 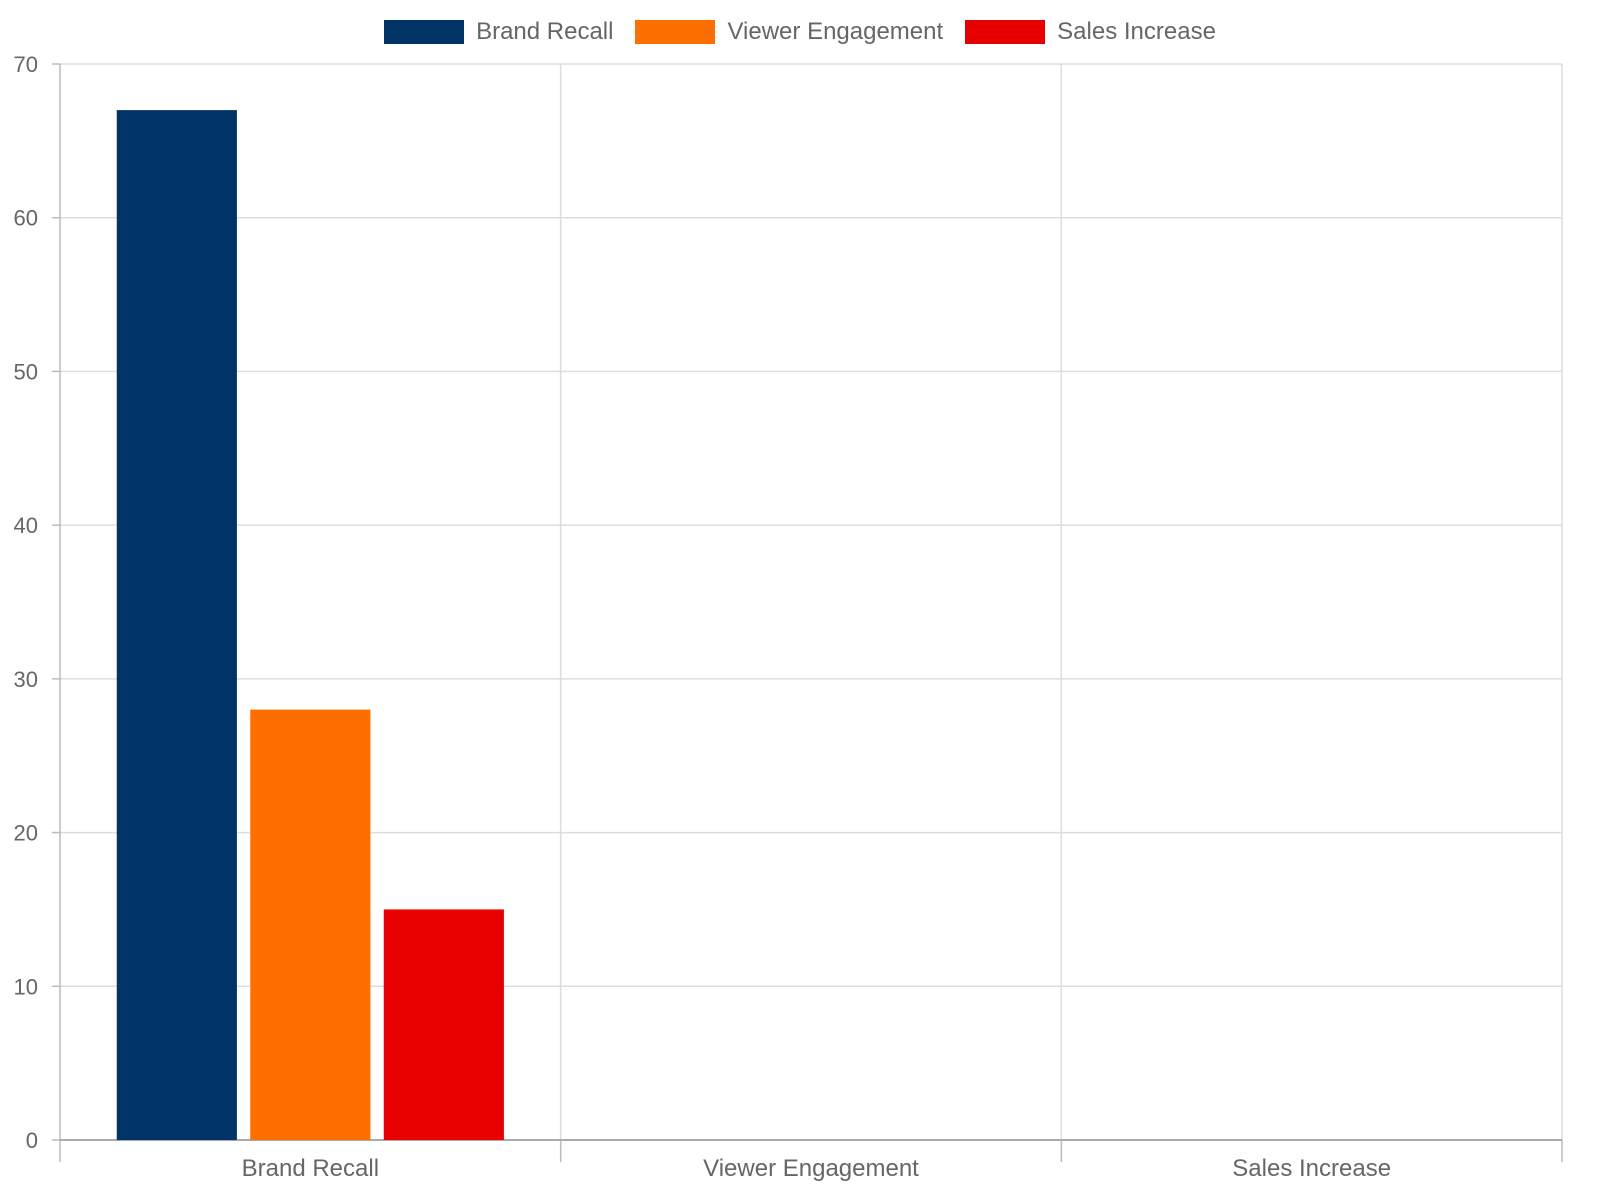 I want to click on legend-item-viewer-engagement: Viewer Engagement, so click(x=789, y=32).